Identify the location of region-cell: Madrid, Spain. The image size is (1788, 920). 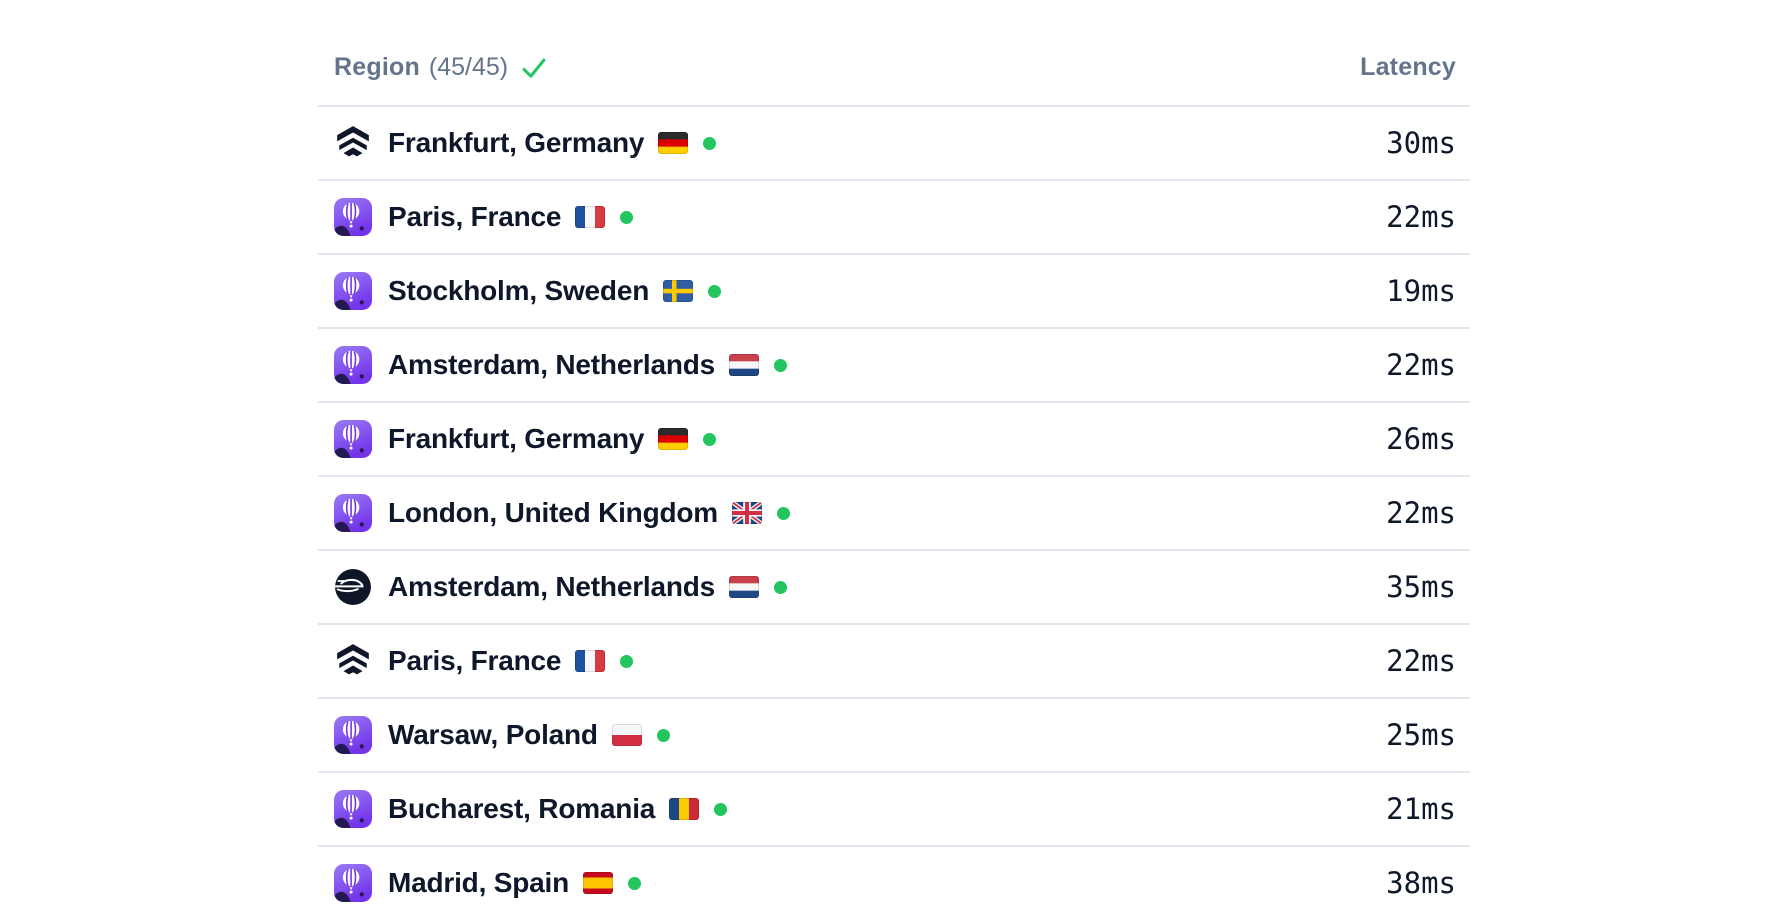
(487, 883).